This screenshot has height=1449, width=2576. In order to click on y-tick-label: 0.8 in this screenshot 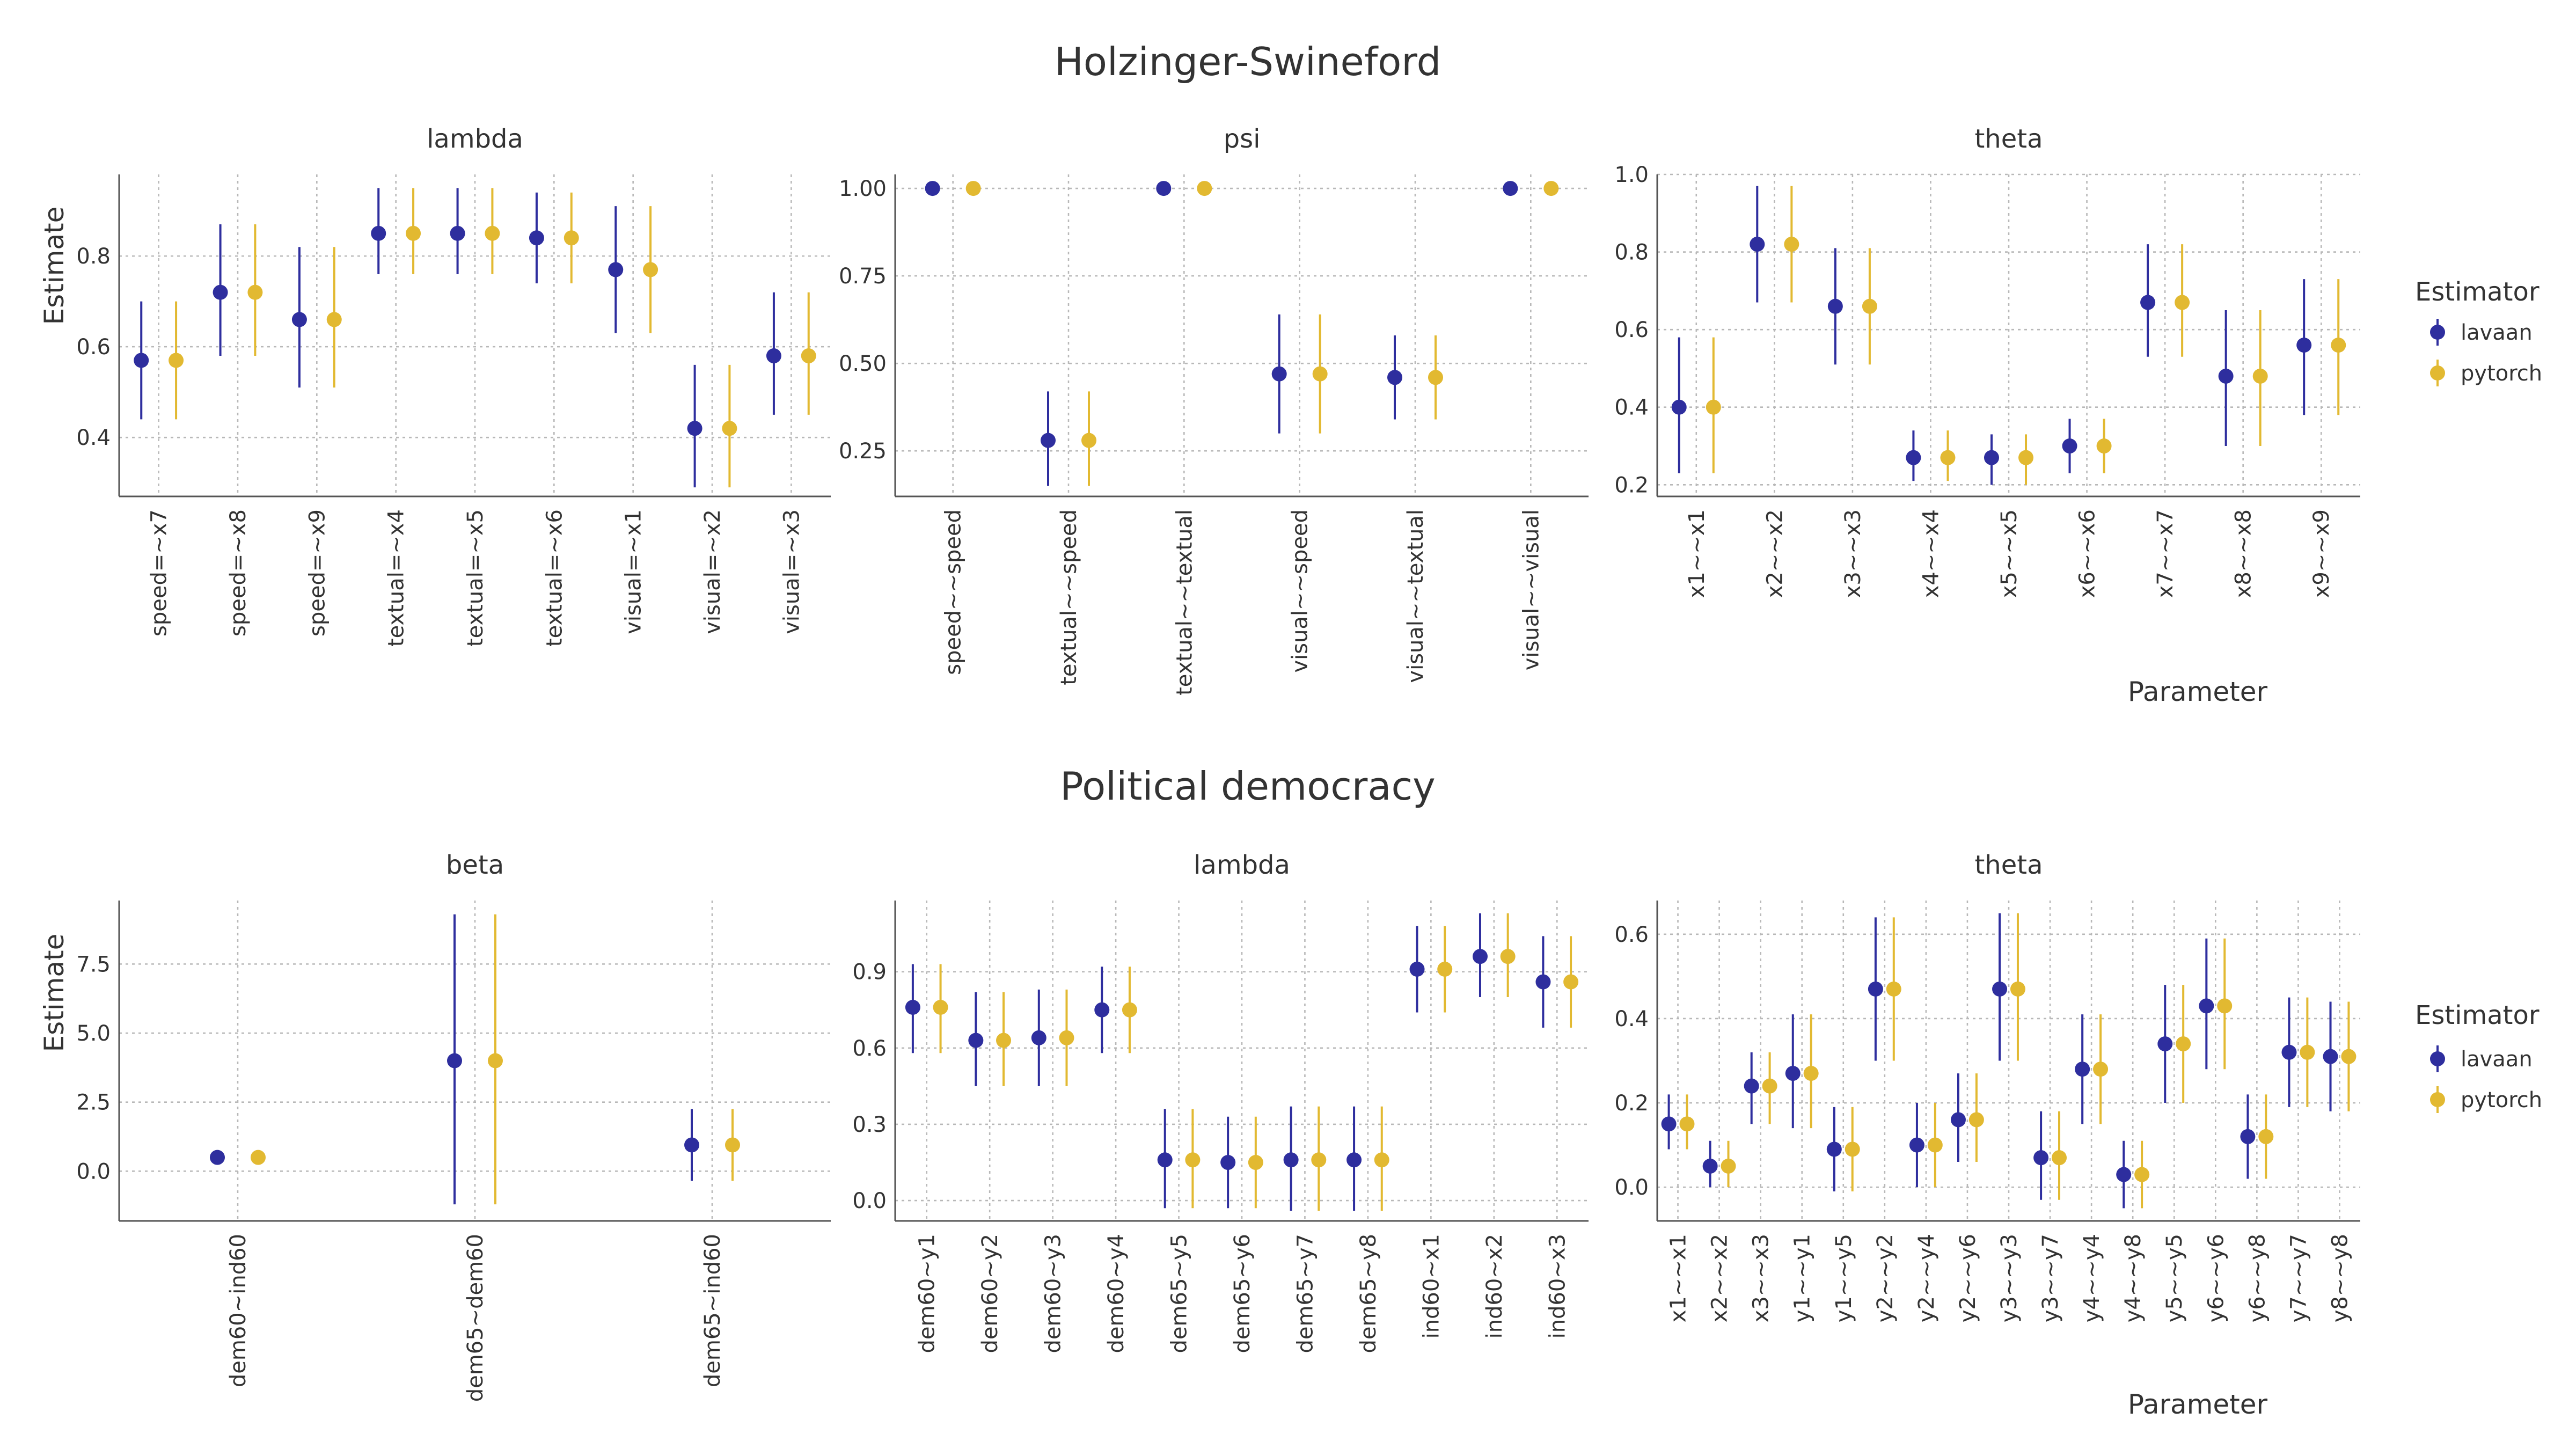, I will do `click(93, 256)`.